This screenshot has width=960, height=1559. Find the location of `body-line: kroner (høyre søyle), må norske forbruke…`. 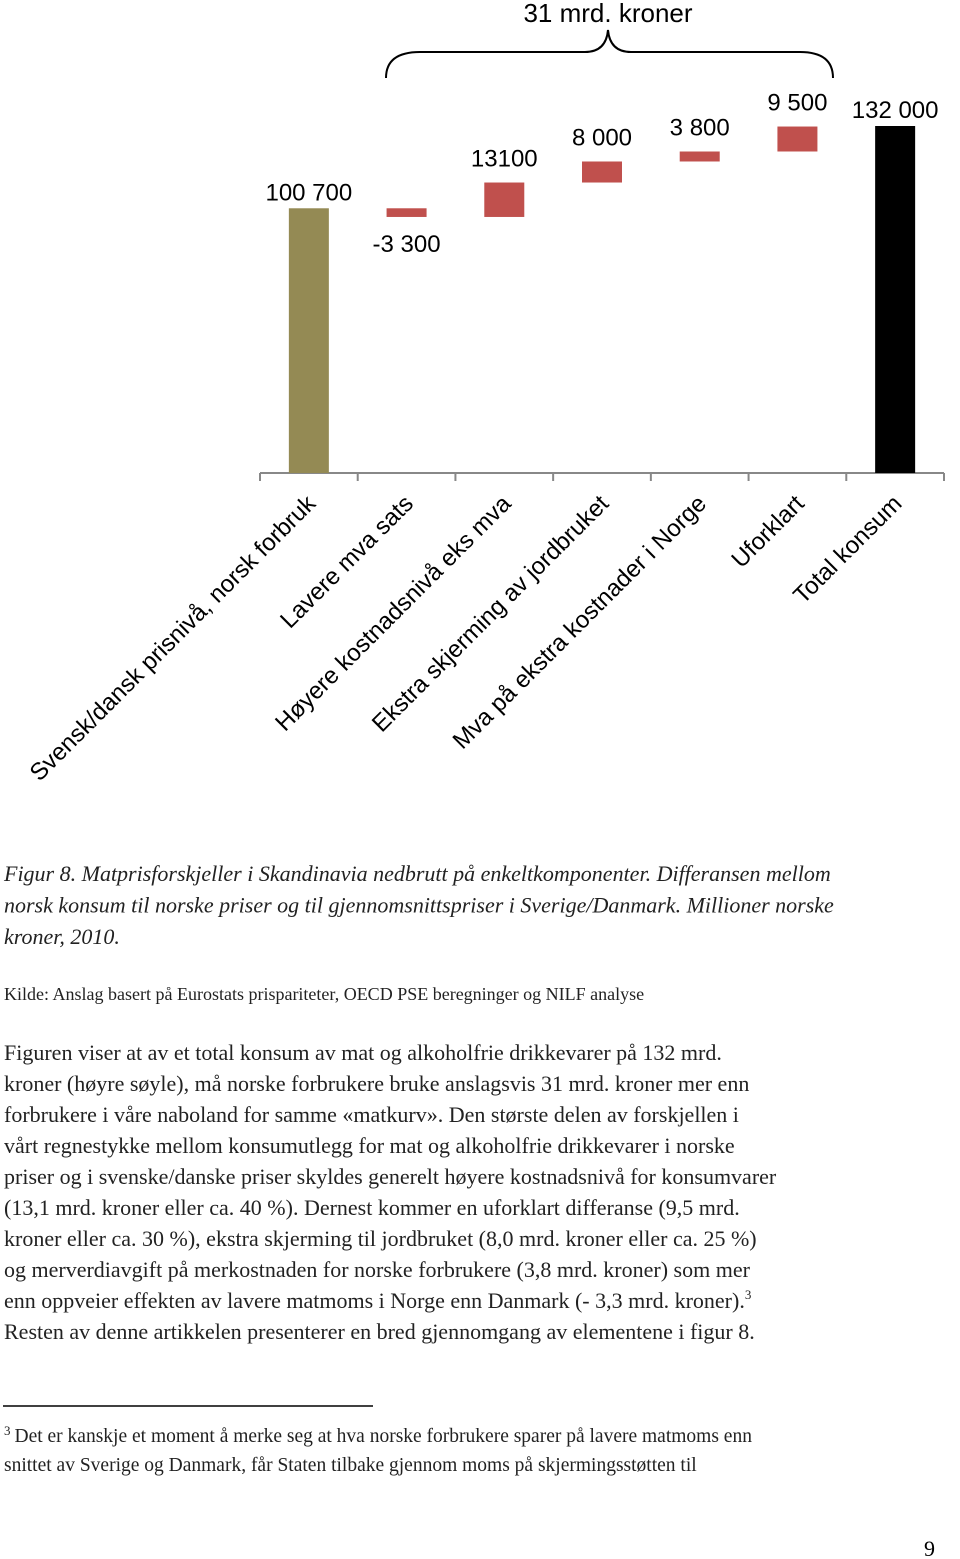

body-line: kroner (høyre søyle), må norske forbruke… is located at coordinates (376, 1083).